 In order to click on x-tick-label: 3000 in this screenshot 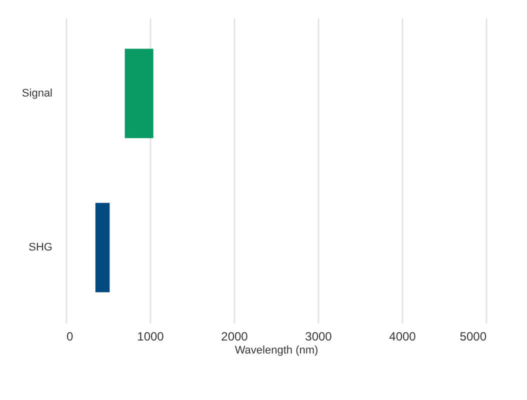, I will do `click(318, 337)`.